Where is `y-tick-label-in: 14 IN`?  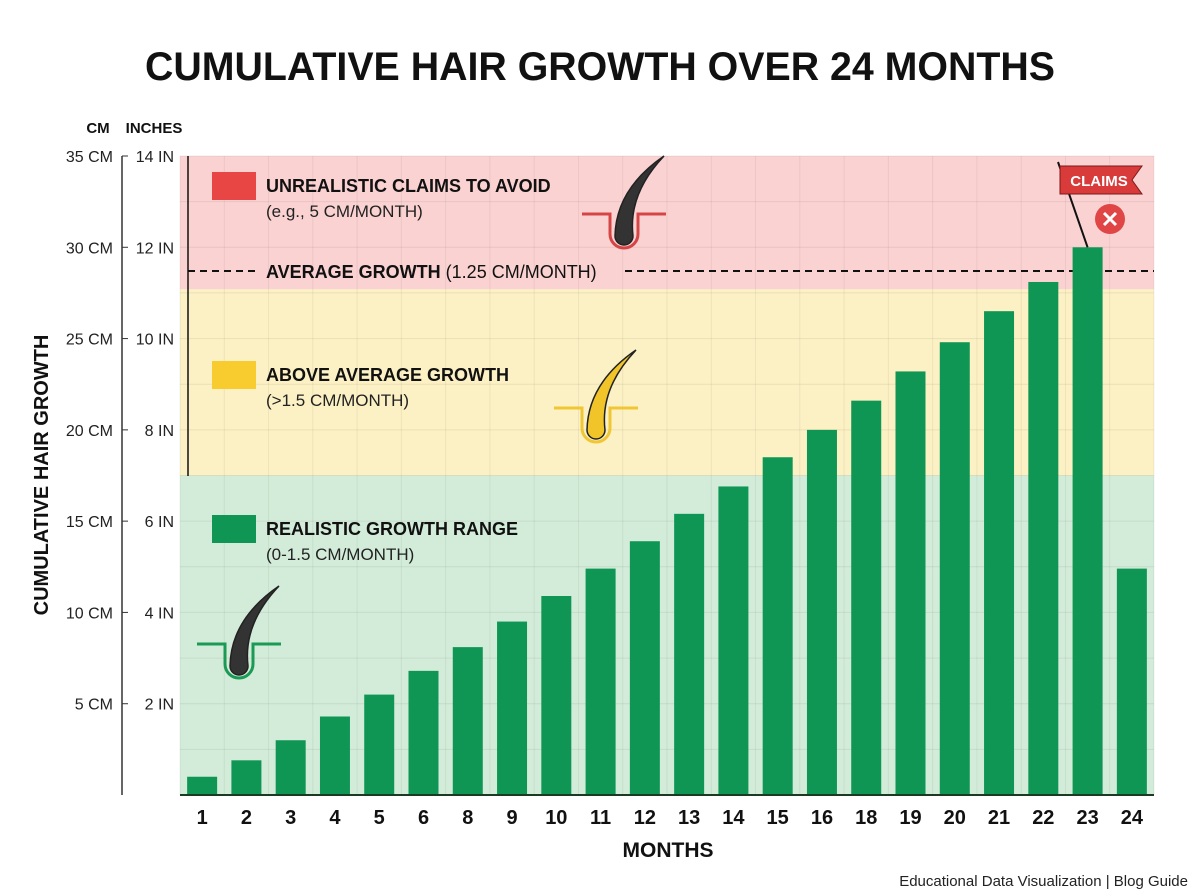 y-tick-label-in: 14 IN is located at coordinates (155, 157).